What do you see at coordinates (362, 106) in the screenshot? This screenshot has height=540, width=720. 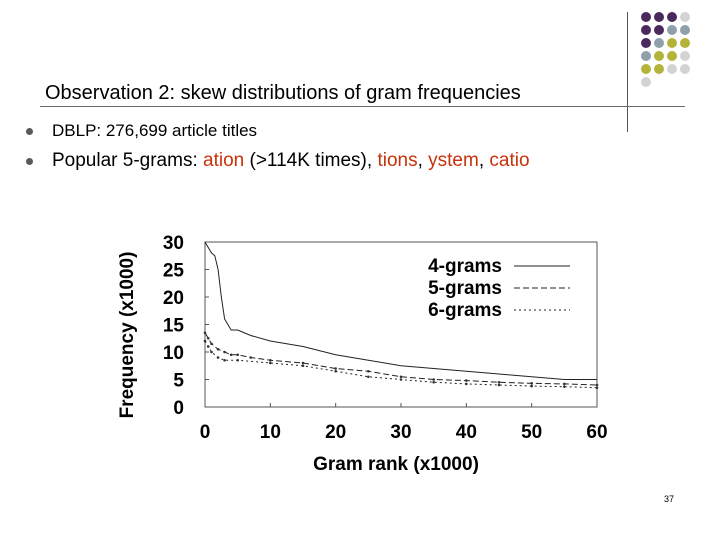 I see `title-divider` at bounding box center [362, 106].